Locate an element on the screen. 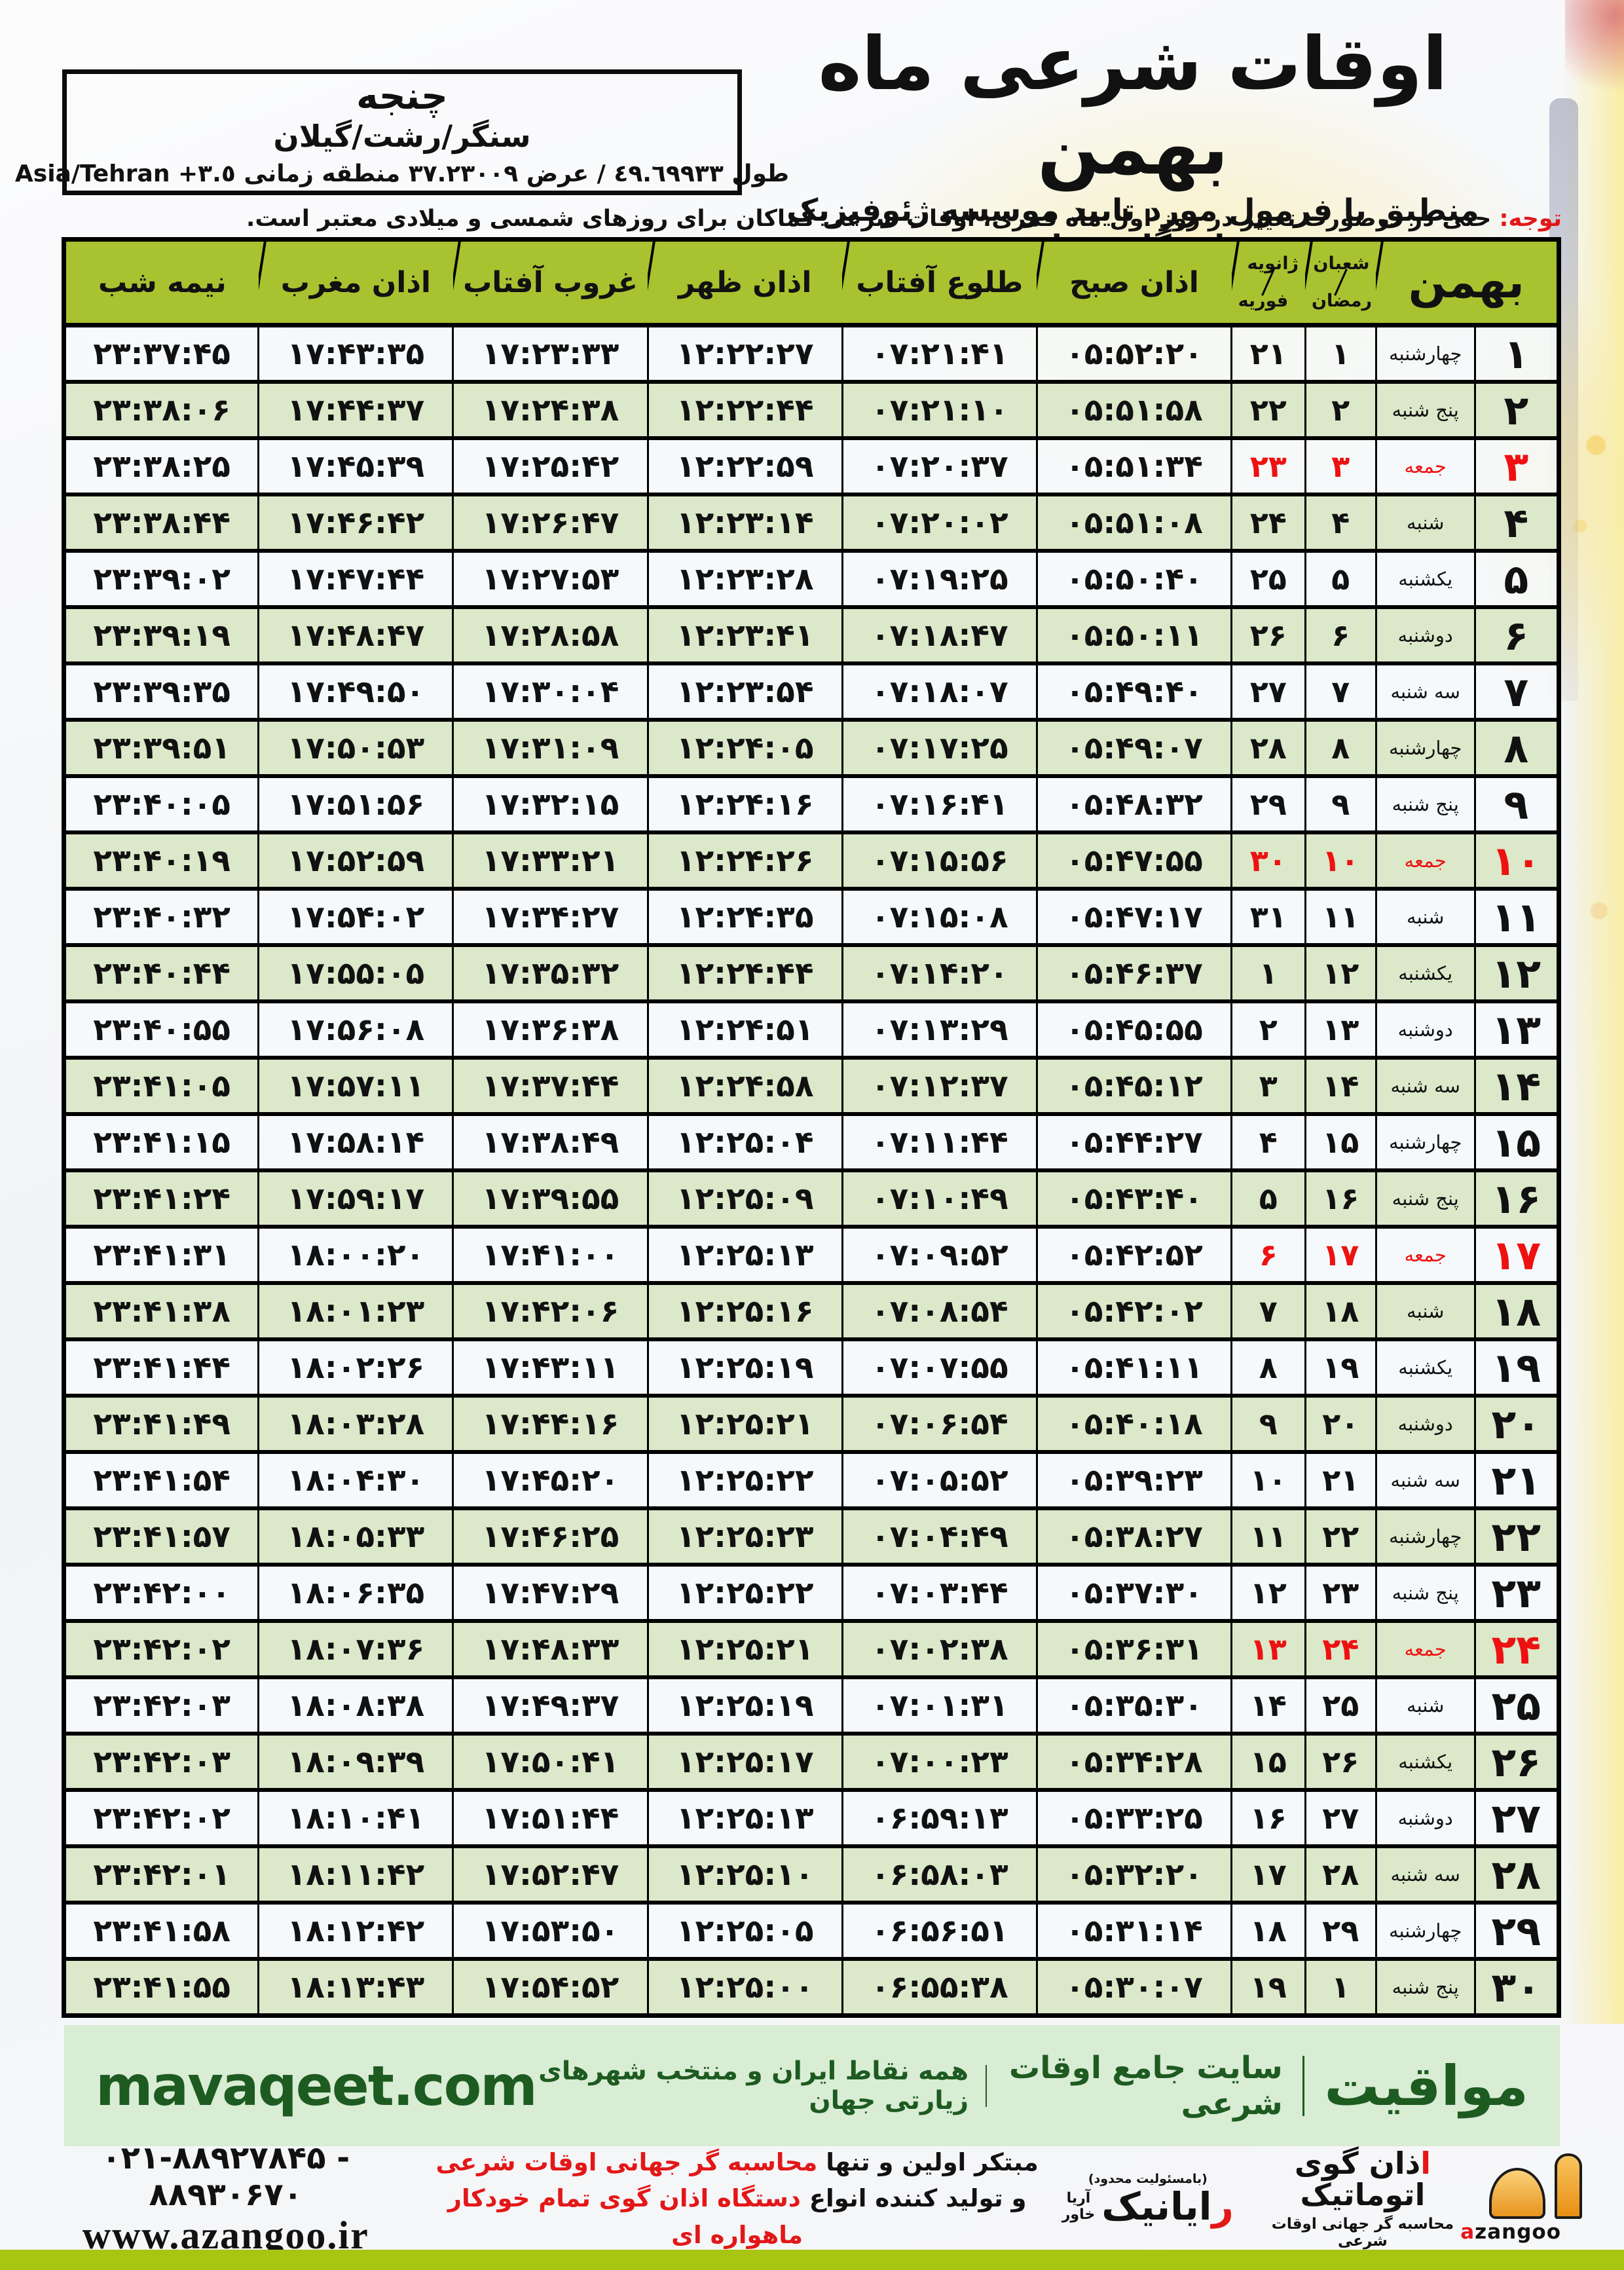  sunrise-time-cell: ۰۷:۲۱:۱۰ is located at coordinates (939, 410).